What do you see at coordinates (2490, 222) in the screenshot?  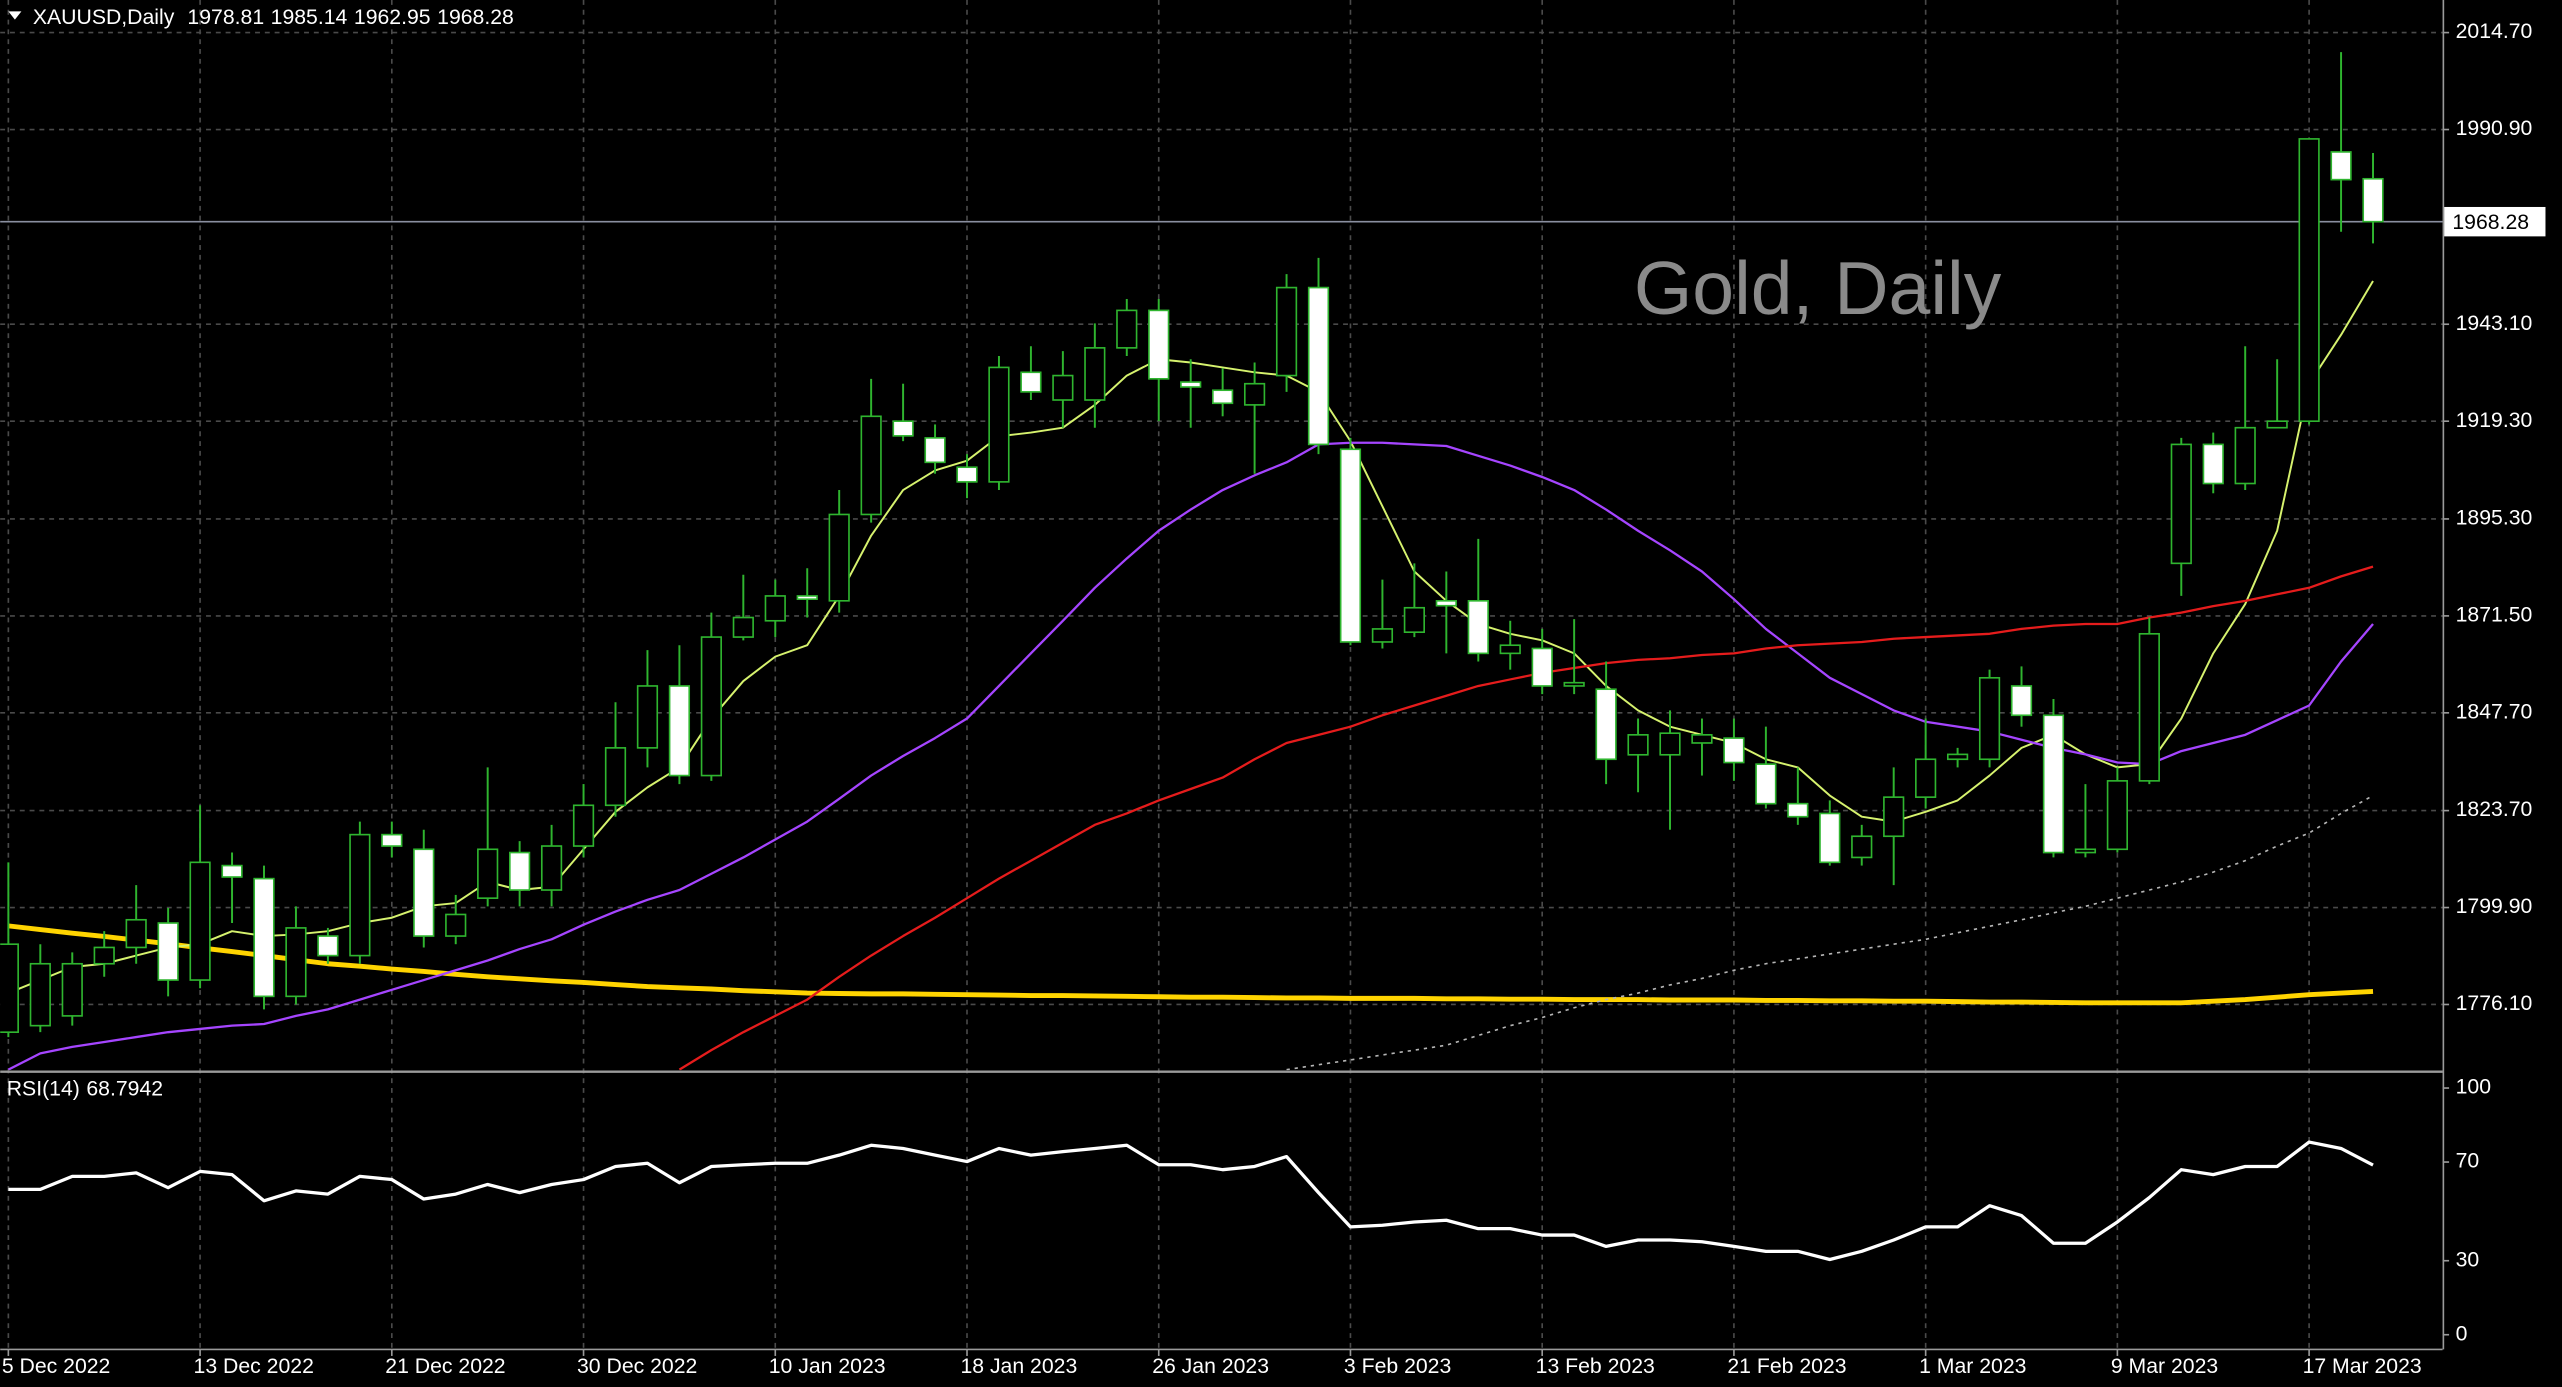 I see `current-price-label: 1968.28` at bounding box center [2490, 222].